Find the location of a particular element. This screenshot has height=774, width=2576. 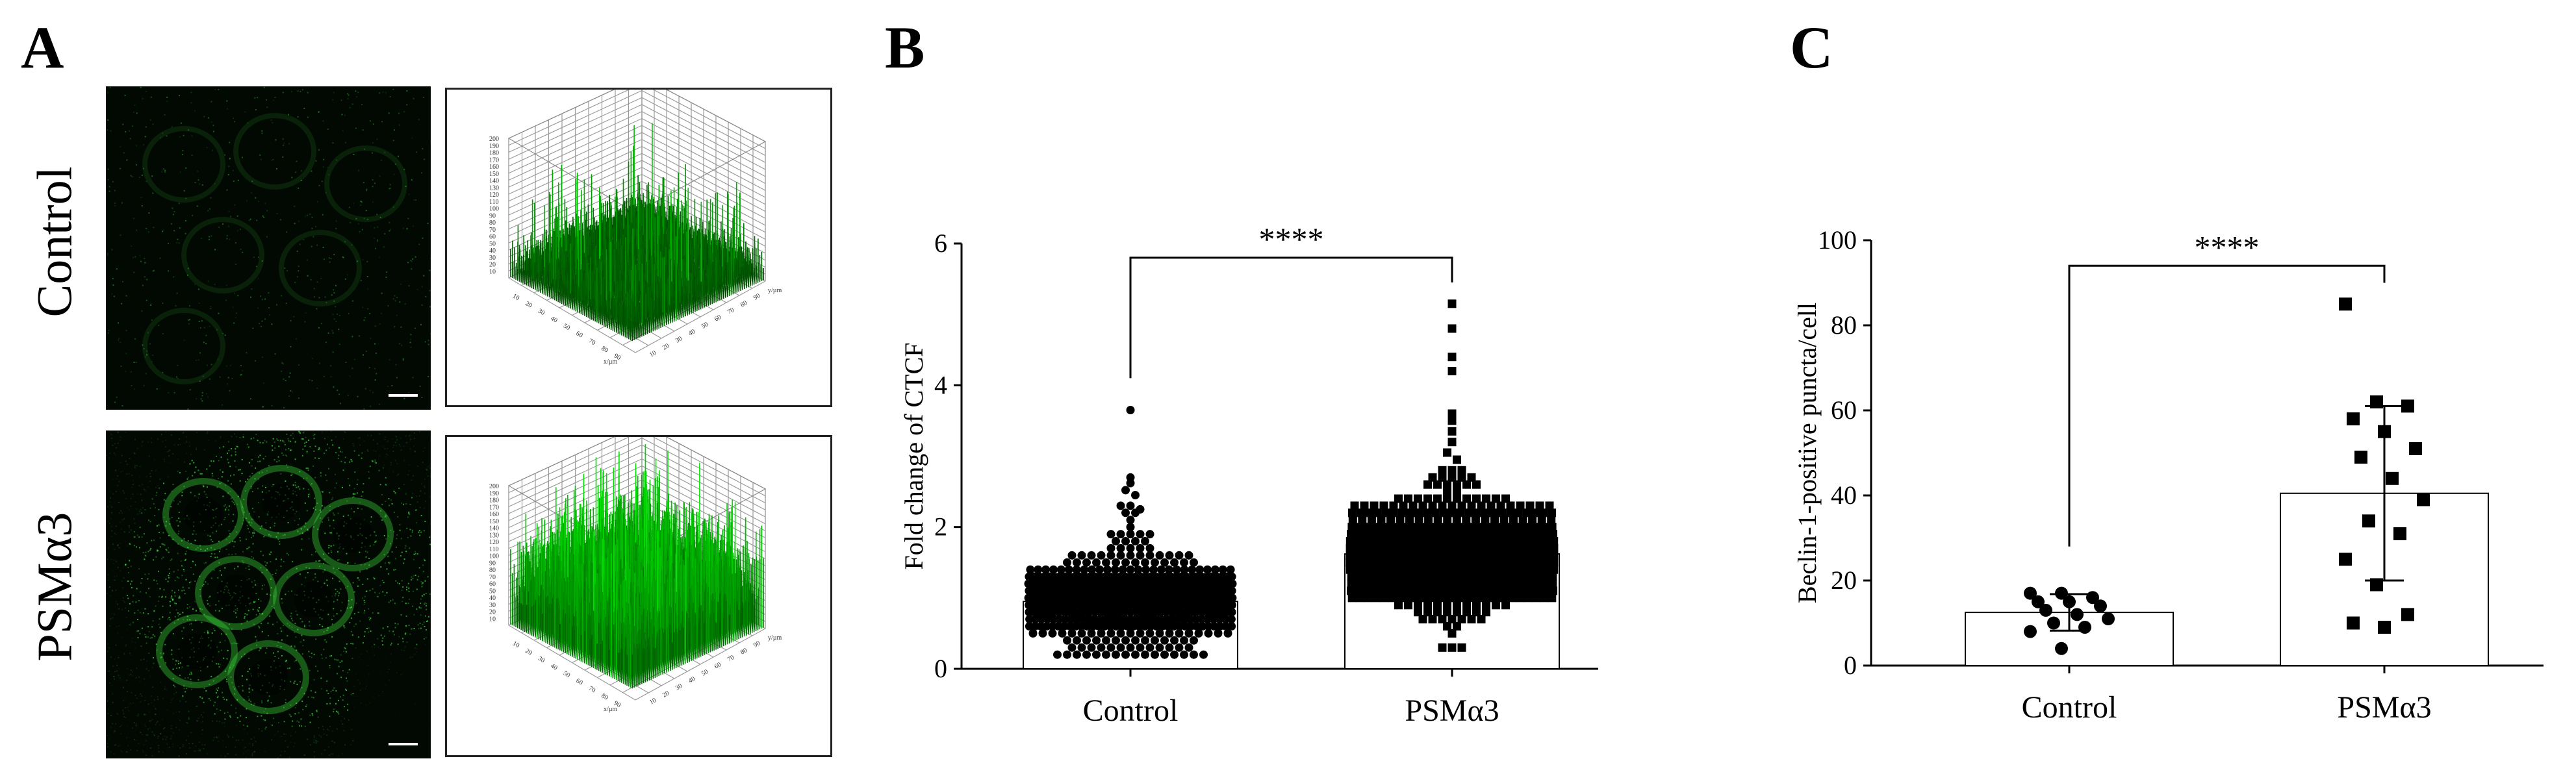

y-tick-label: 60 is located at coordinates (579, 682).